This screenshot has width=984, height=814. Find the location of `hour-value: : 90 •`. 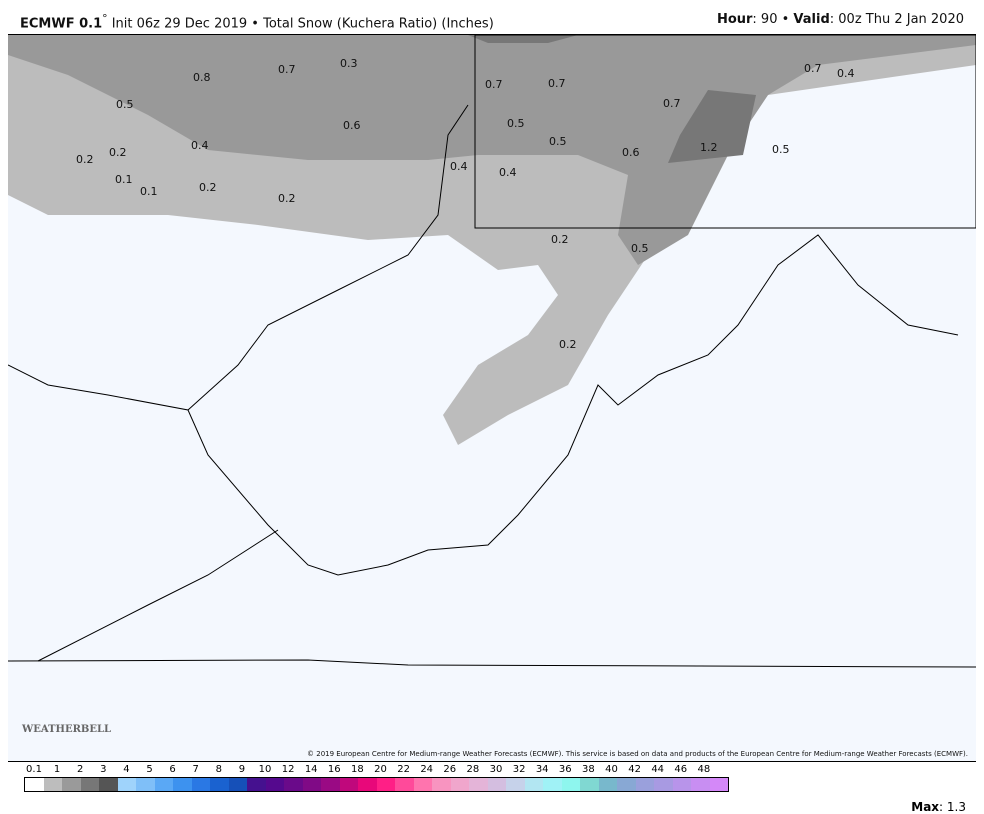

hour-value: : 90 • is located at coordinates (773, 19).